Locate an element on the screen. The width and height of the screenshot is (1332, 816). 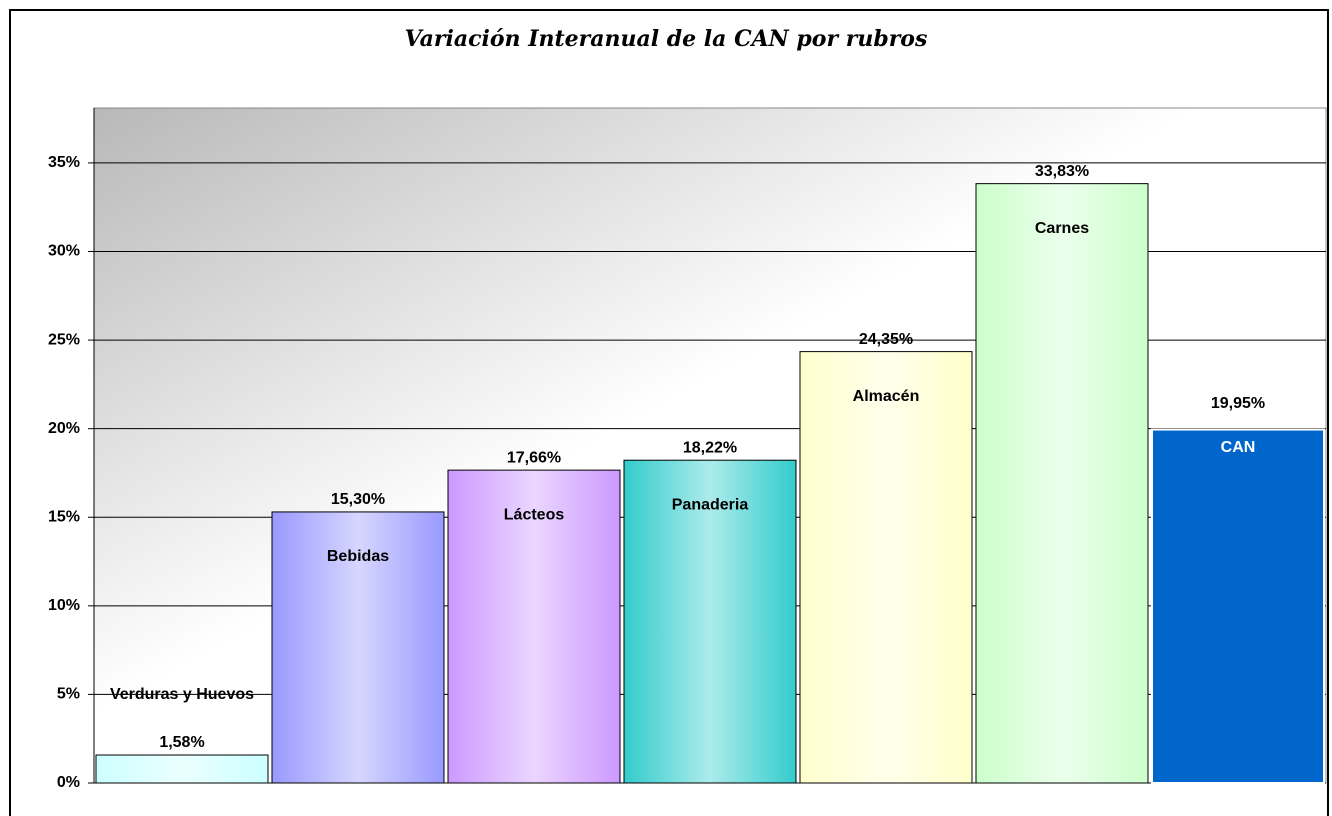
value-label: 18,22% is located at coordinates (710, 447).